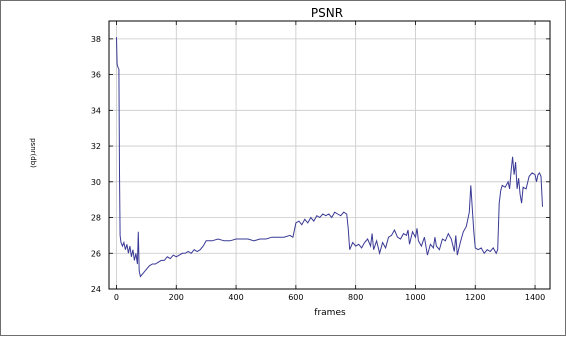  What do you see at coordinates (96, 146) in the screenshot?
I see `y-tick-label: 32` at bounding box center [96, 146].